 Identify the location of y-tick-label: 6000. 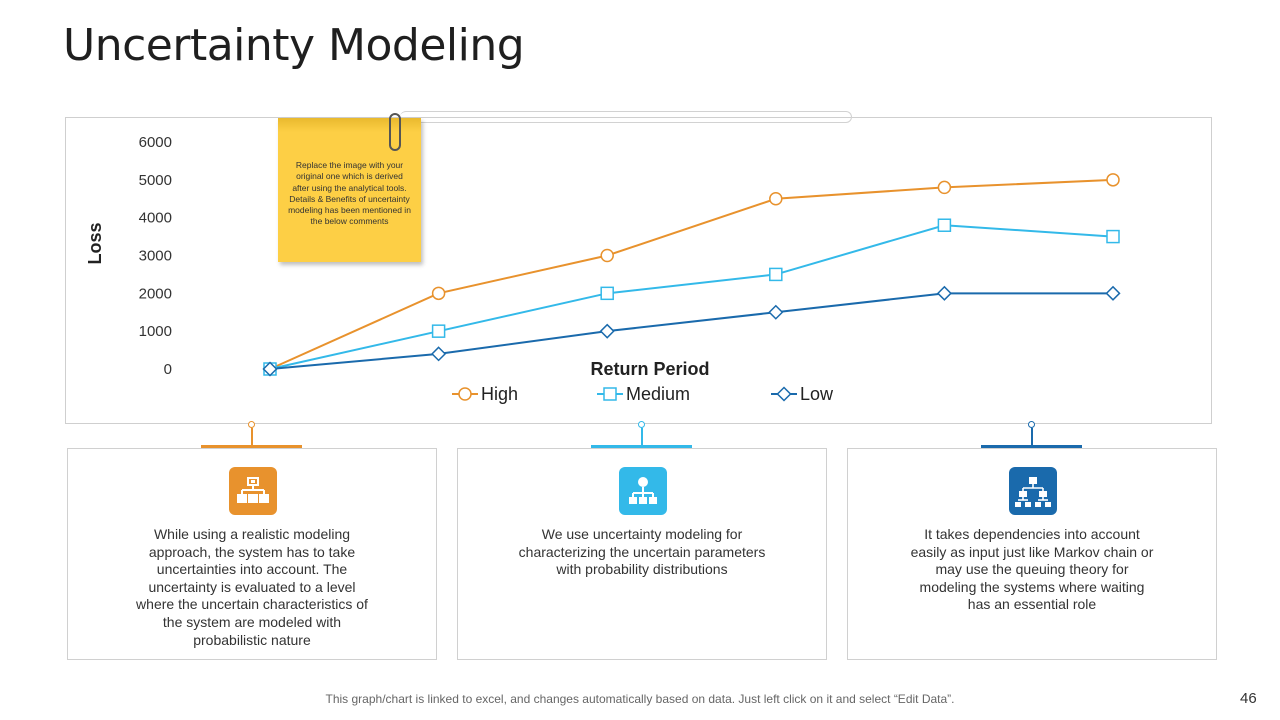
(155, 142).